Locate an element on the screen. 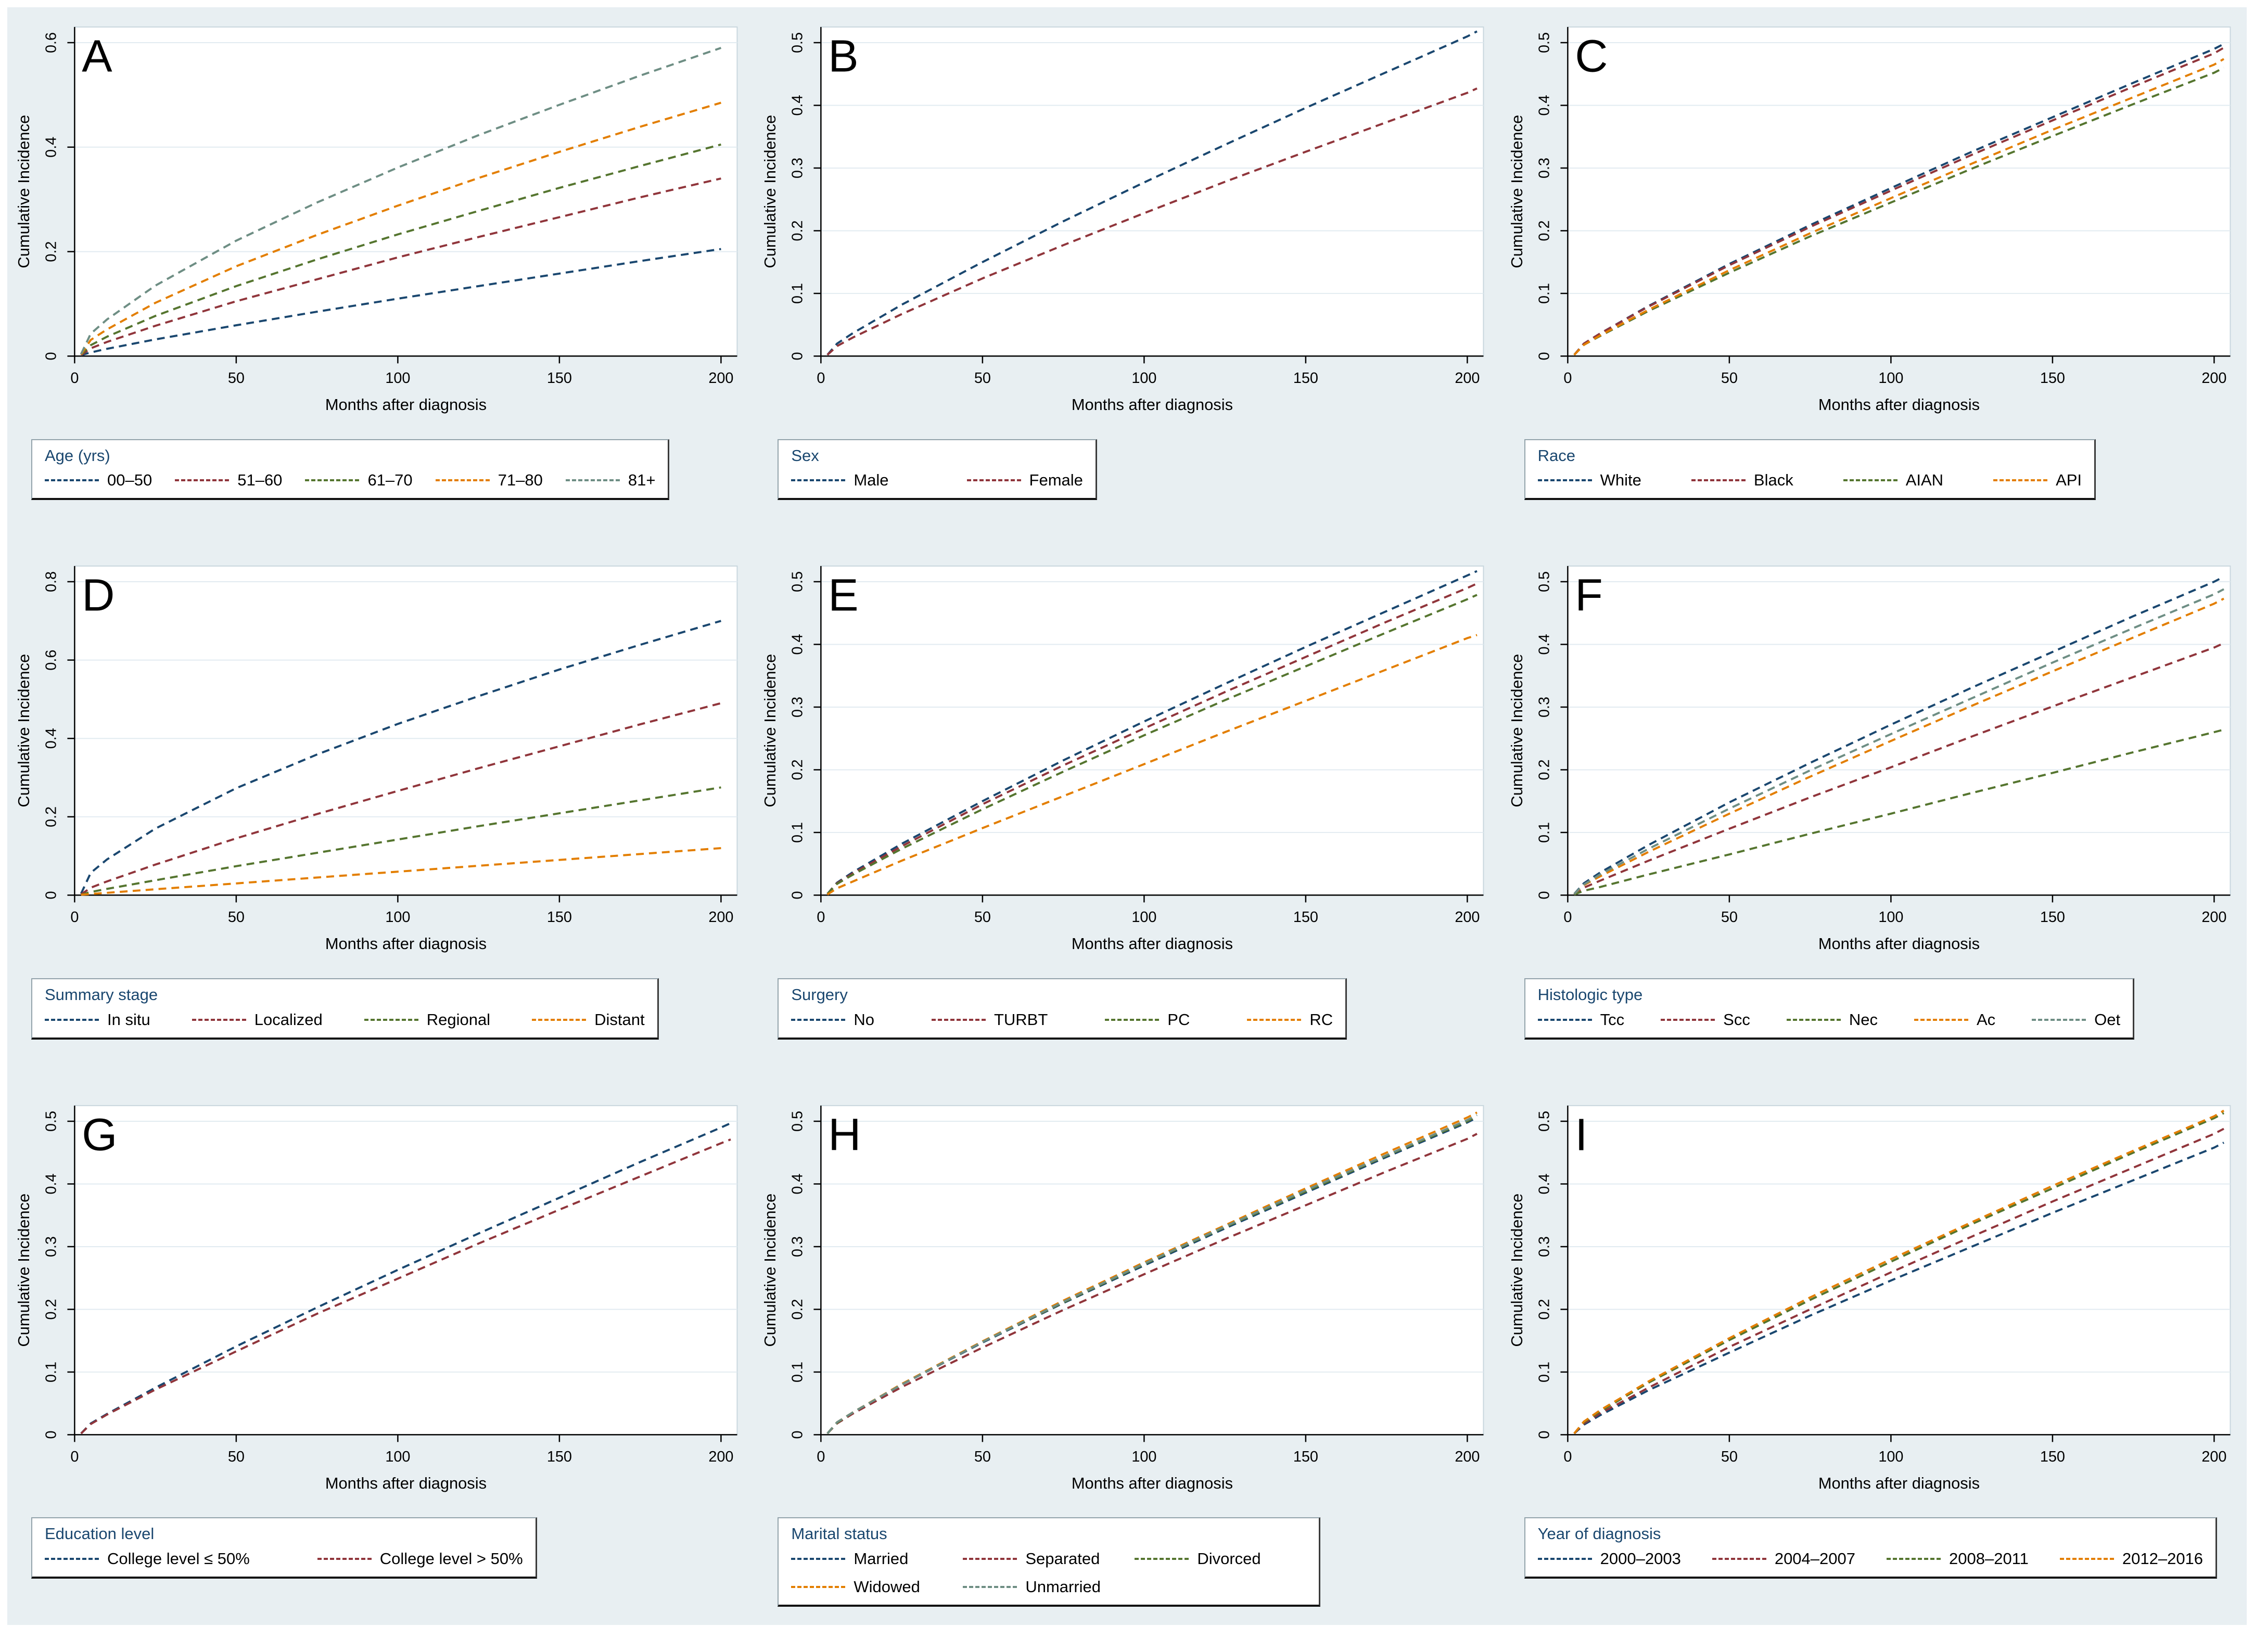  y-tick-label: 0 is located at coordinates (1544, 356).